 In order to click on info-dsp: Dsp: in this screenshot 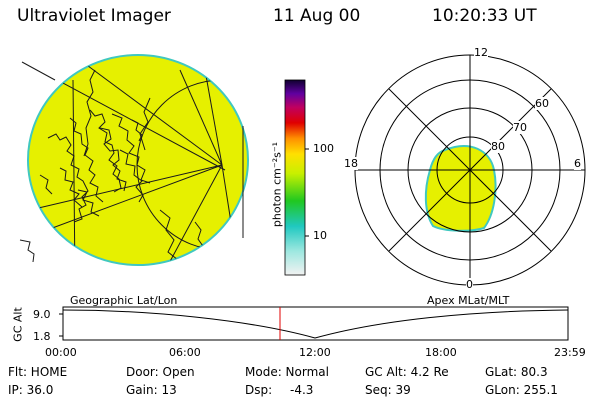, I will do `click(259, 390)`.